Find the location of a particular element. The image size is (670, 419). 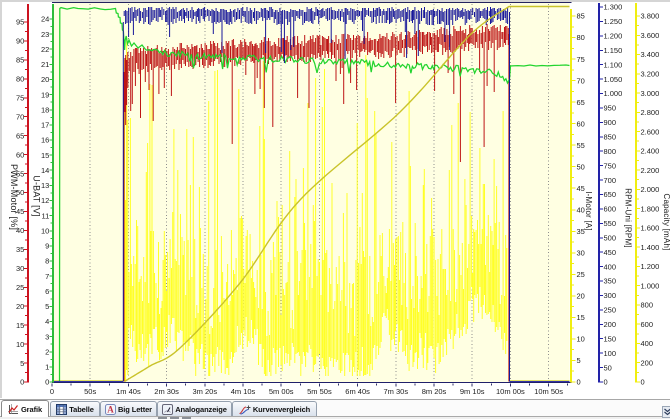

svg-text: 6m 40s is located at coordinates (357, 391).